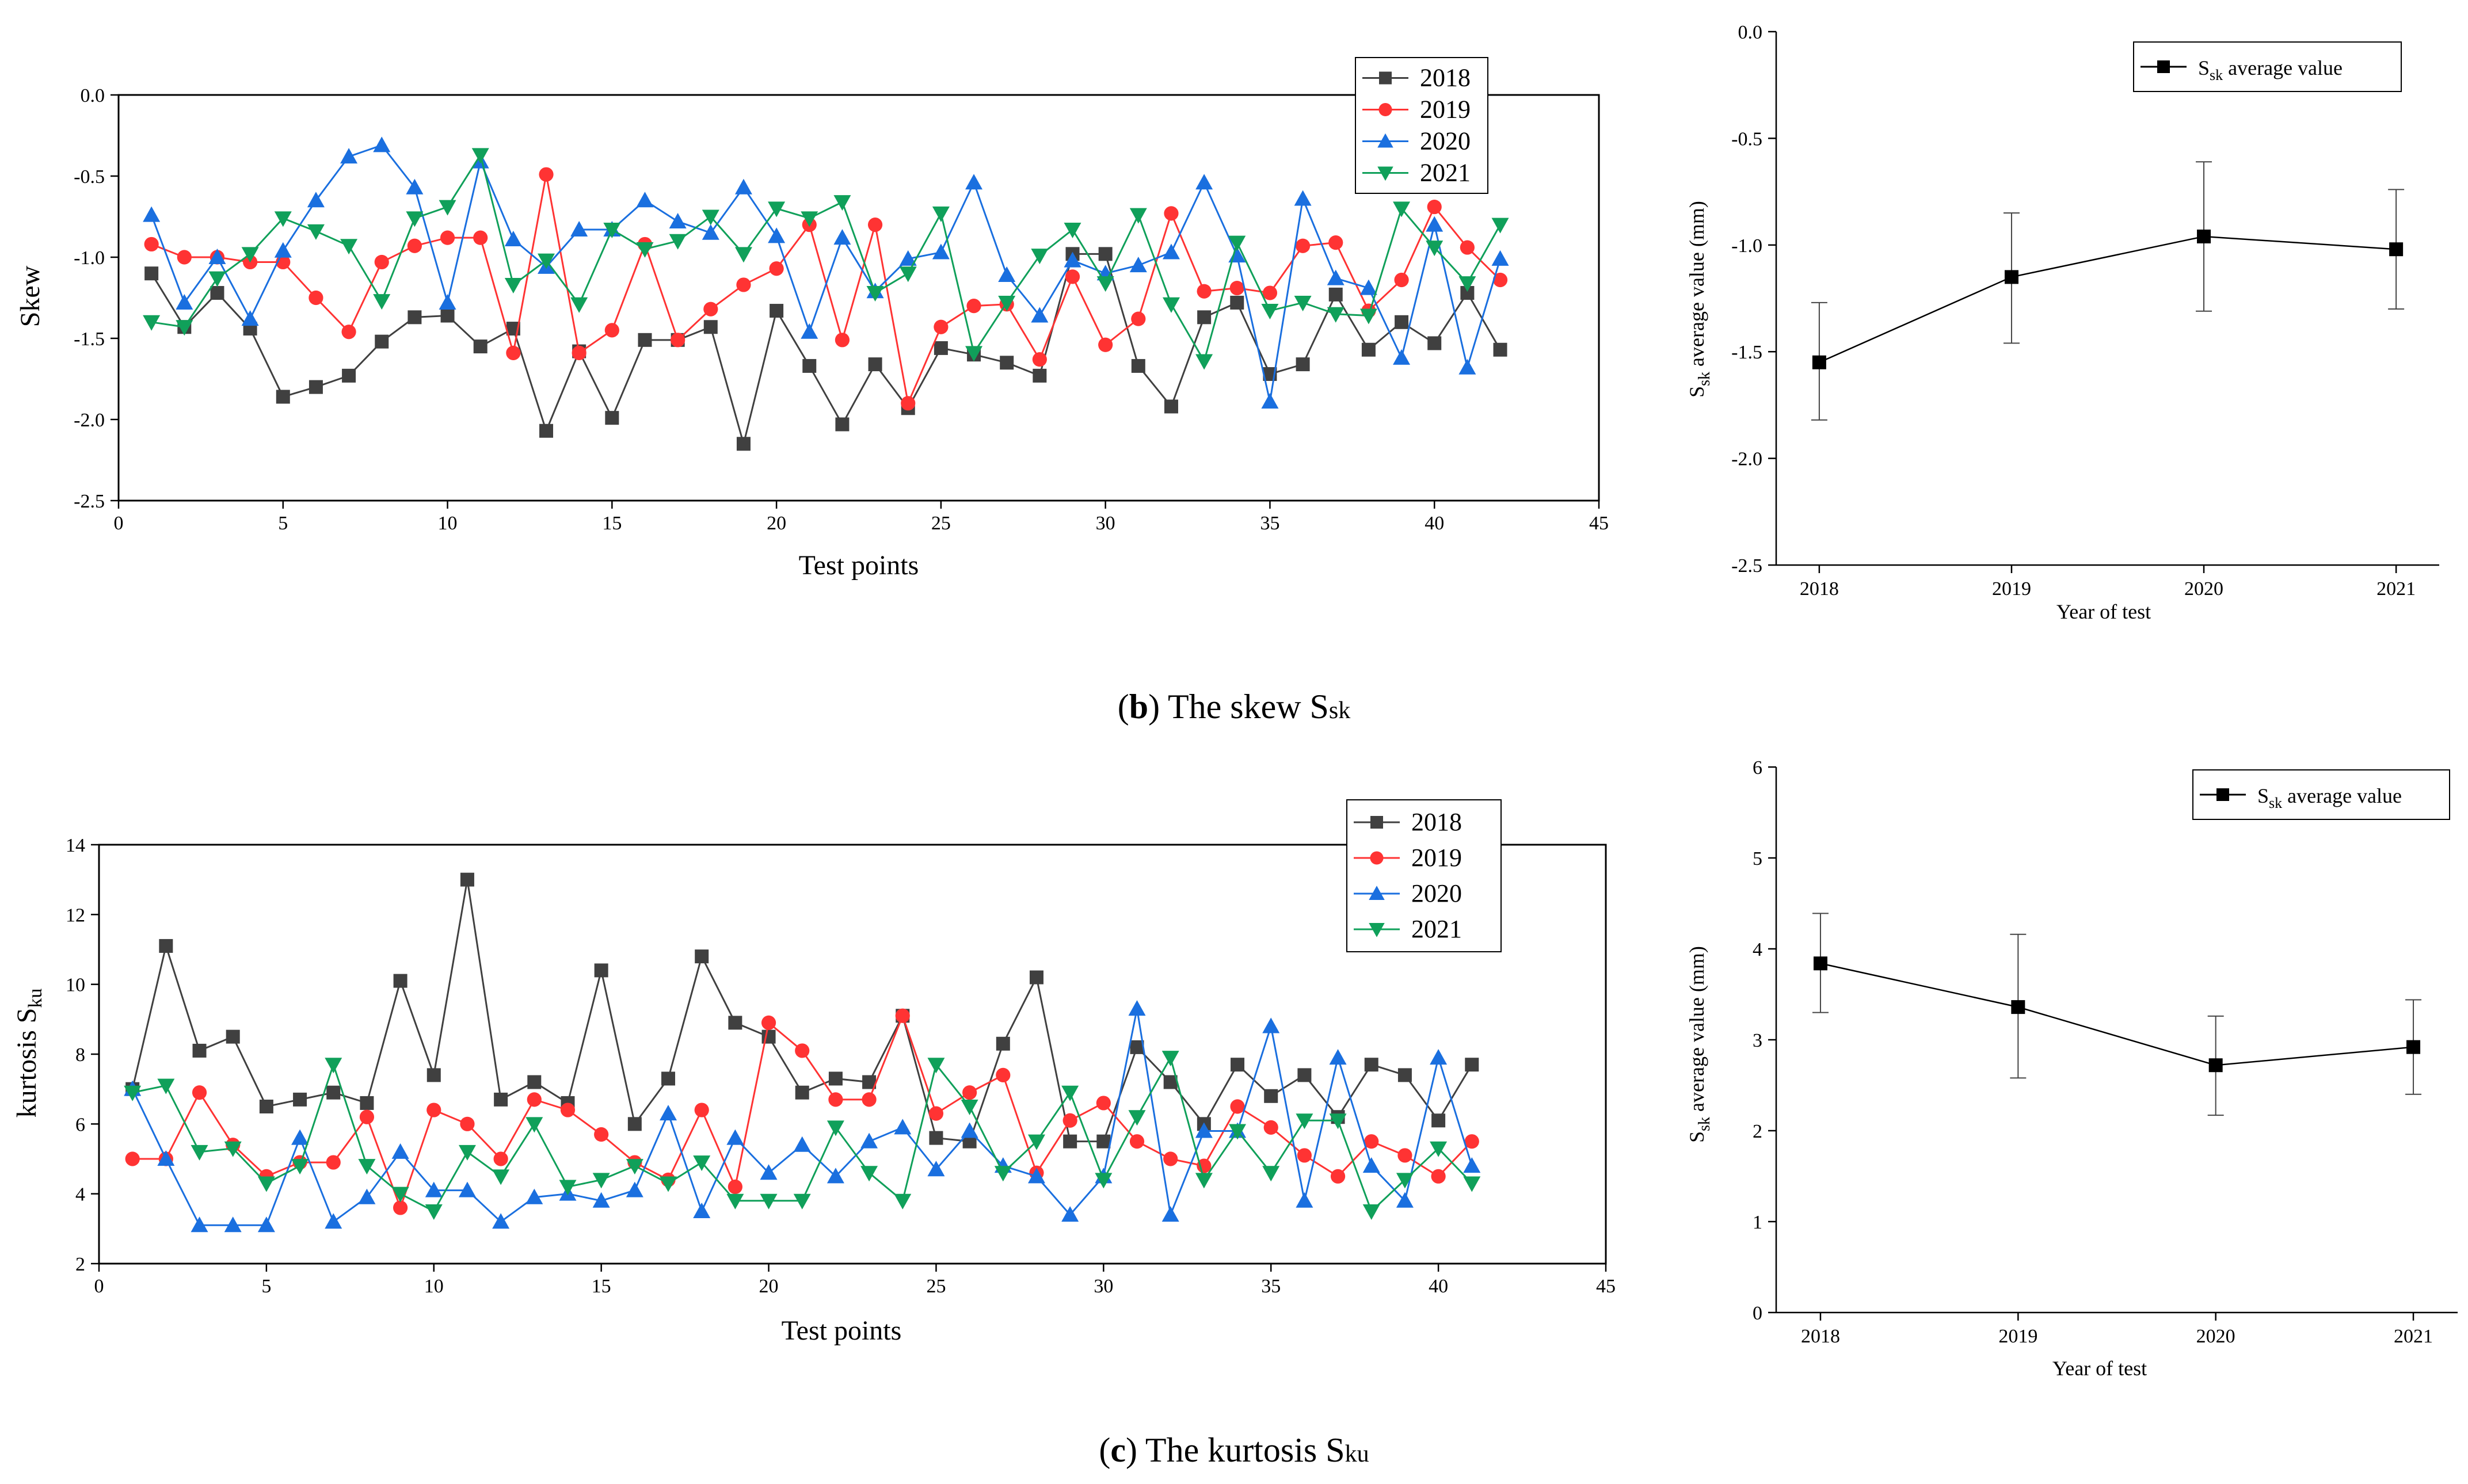 The height and width of the screenshot is (1484, 2468). What do you see at coordinates (776, 523) in the screenshot?
I see `x-tick-label: 20` at bounding box center [776, 523].